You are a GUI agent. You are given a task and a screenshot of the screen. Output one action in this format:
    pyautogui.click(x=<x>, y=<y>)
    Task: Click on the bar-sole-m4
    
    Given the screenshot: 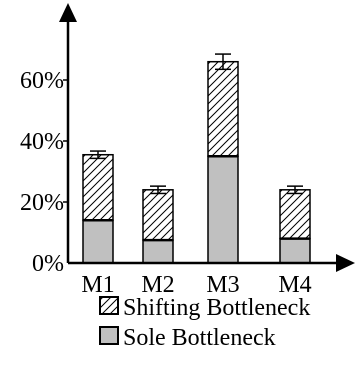 What is the action you would take?
    pyautogui.click(x=295, y=250)
    